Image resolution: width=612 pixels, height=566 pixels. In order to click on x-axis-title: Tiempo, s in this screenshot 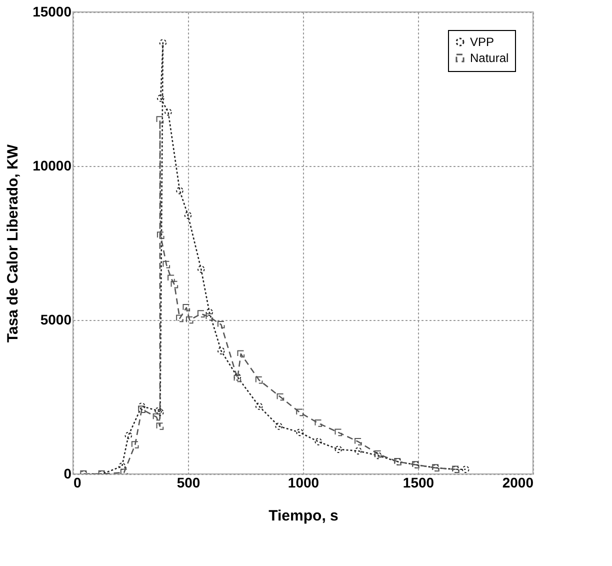, I will do `click(303, 516)`.